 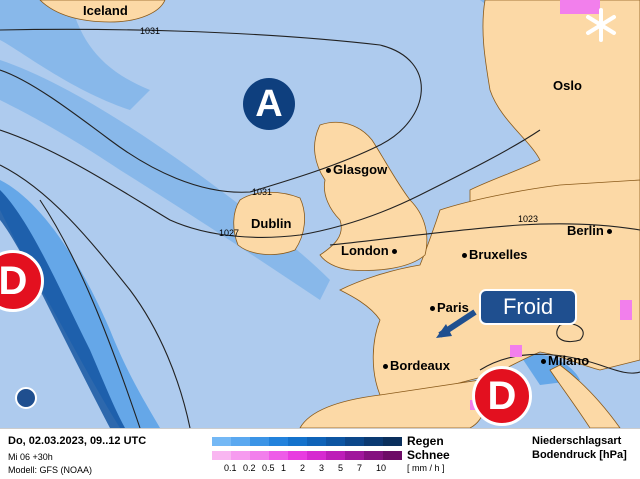 What do you see at coordinates (426, 468) in the screenshot?
I see `unit-label: [ mm / h ]` at bounding box center [426, 468].